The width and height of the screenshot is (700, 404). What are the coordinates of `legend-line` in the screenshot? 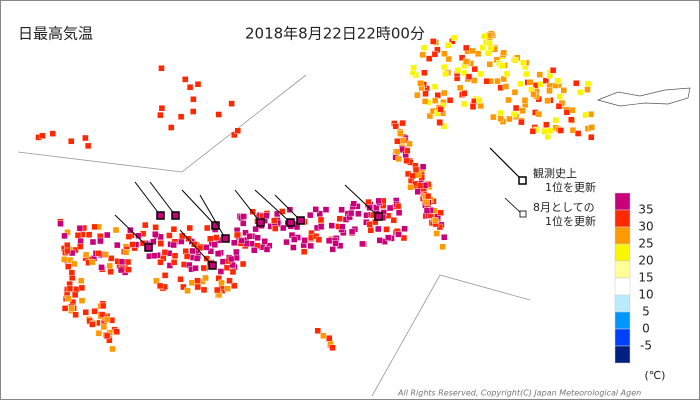 It's located at (513, 206).